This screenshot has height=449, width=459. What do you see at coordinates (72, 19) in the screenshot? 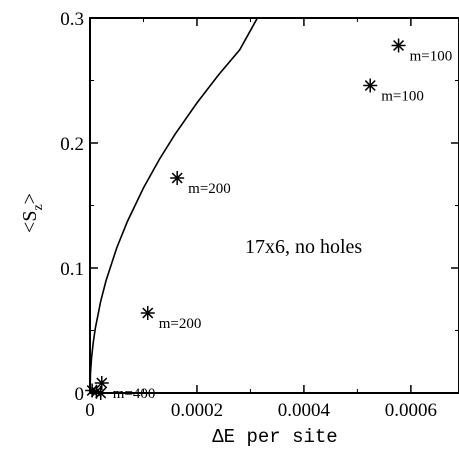
I see `y-tick-label: 0.3` at bounding box center [72, 19].